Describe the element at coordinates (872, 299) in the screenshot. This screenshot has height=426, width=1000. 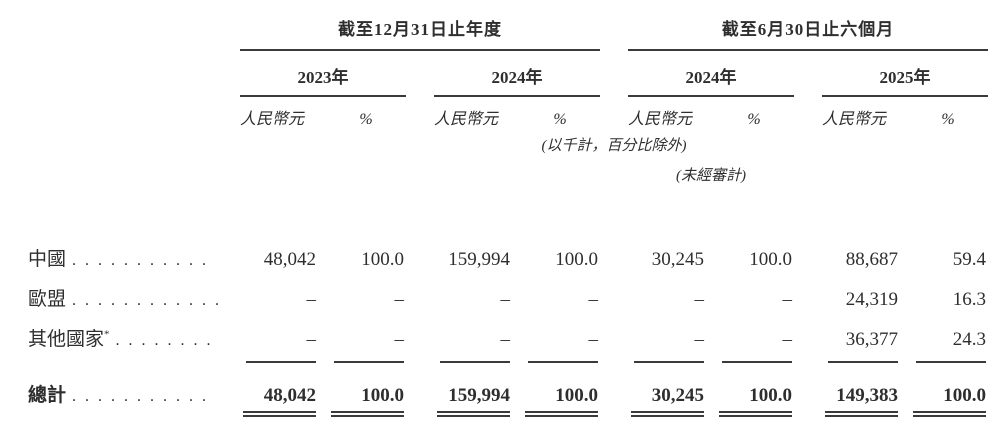
I see `cell-value: 24,319` at that location.